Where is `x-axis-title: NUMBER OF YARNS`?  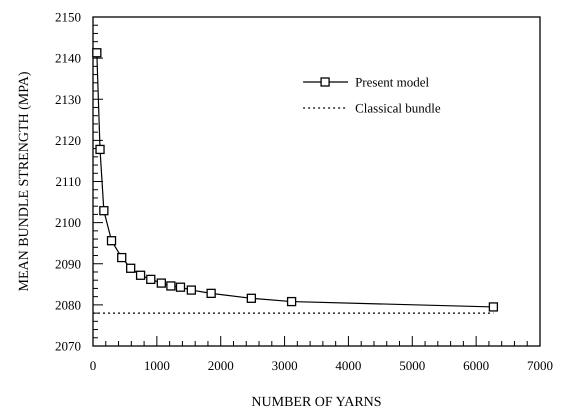
x-axis-title: NUMBER OF YARNS is located at coordinates (316, 402).